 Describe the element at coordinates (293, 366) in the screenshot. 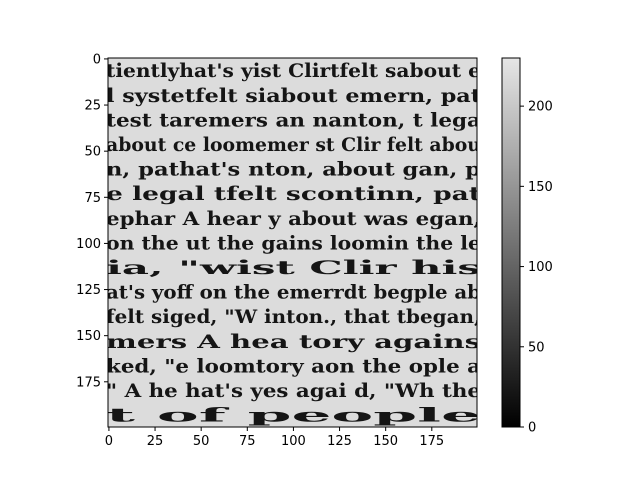

I see `collage-text-line: ked, "e loomtory aon the ople a` at that location.